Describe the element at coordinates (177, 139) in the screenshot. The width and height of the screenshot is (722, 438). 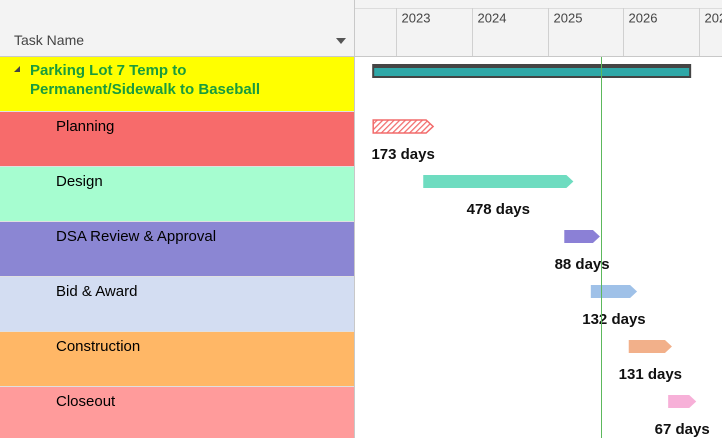
I see `task-row: Planning` at that location.